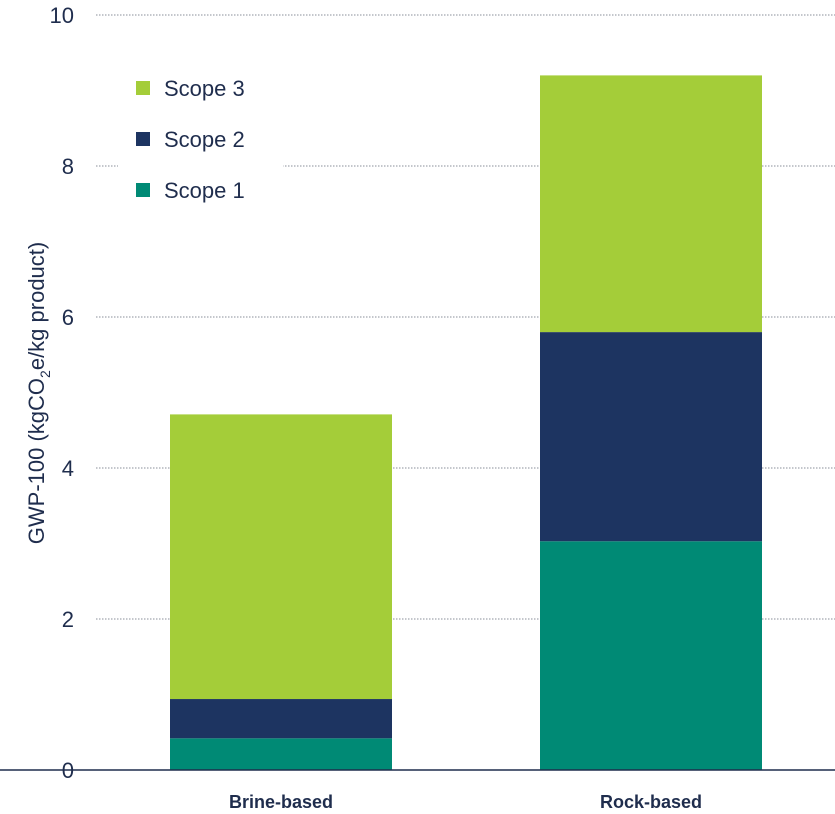 The image size is (835, 814). I want to click on y-axis-title: GWP-100 (kgCO2e/kg product), so click(38, 393).